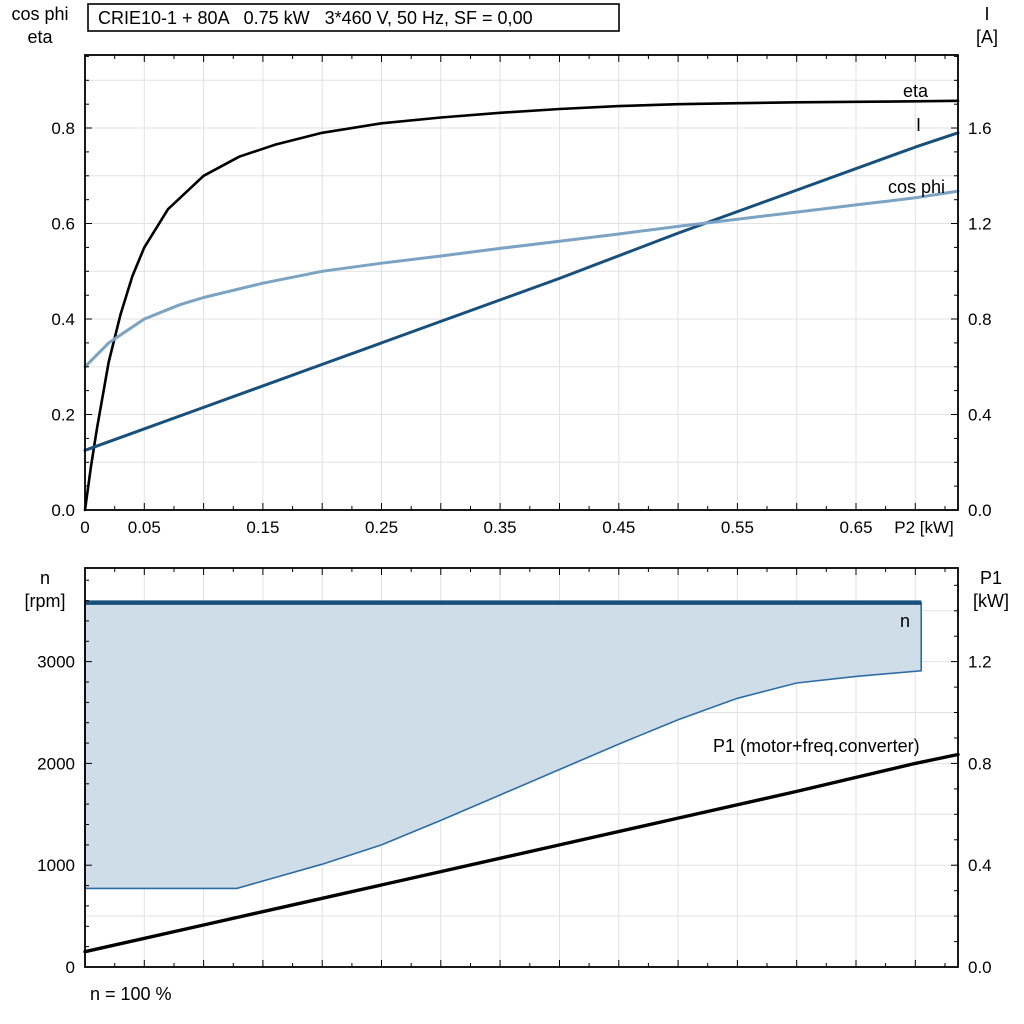  What do you see at coordinates (381, 527) in the screenshot?
I see `tick-label: 0.25` at bounding box center [381, 527].